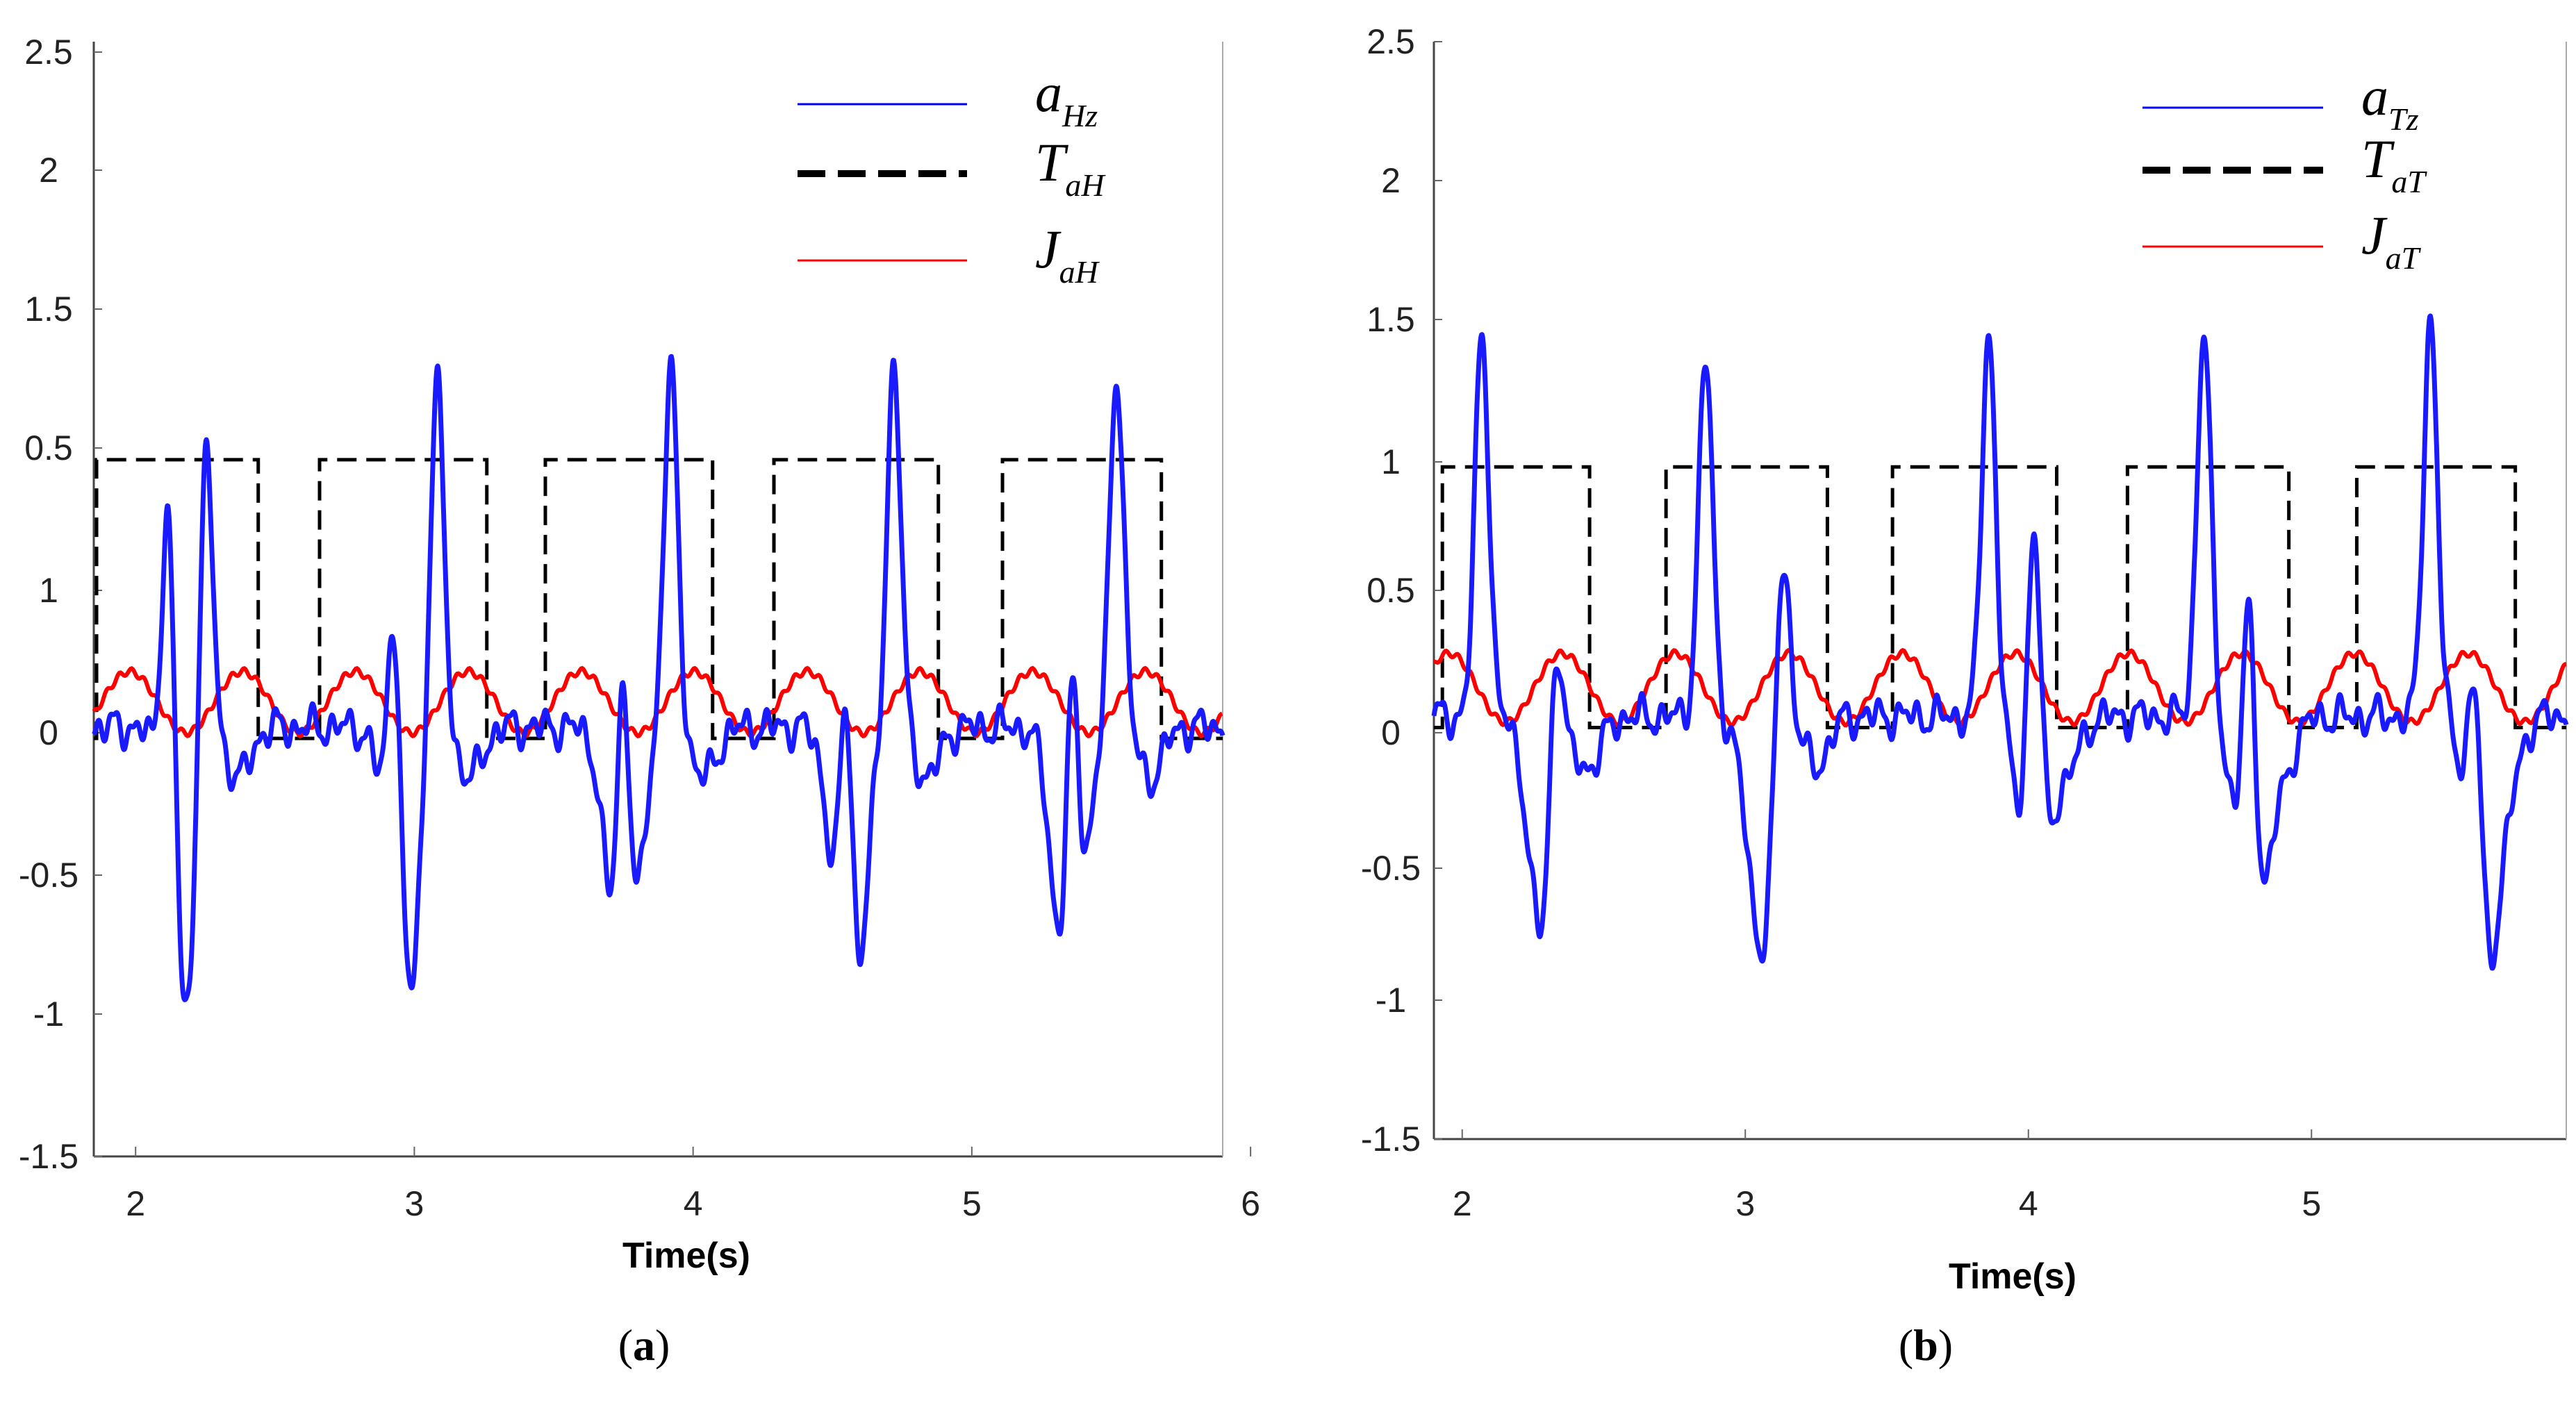  I want to click on legend-label-1: aTz, so click(2390, 101).